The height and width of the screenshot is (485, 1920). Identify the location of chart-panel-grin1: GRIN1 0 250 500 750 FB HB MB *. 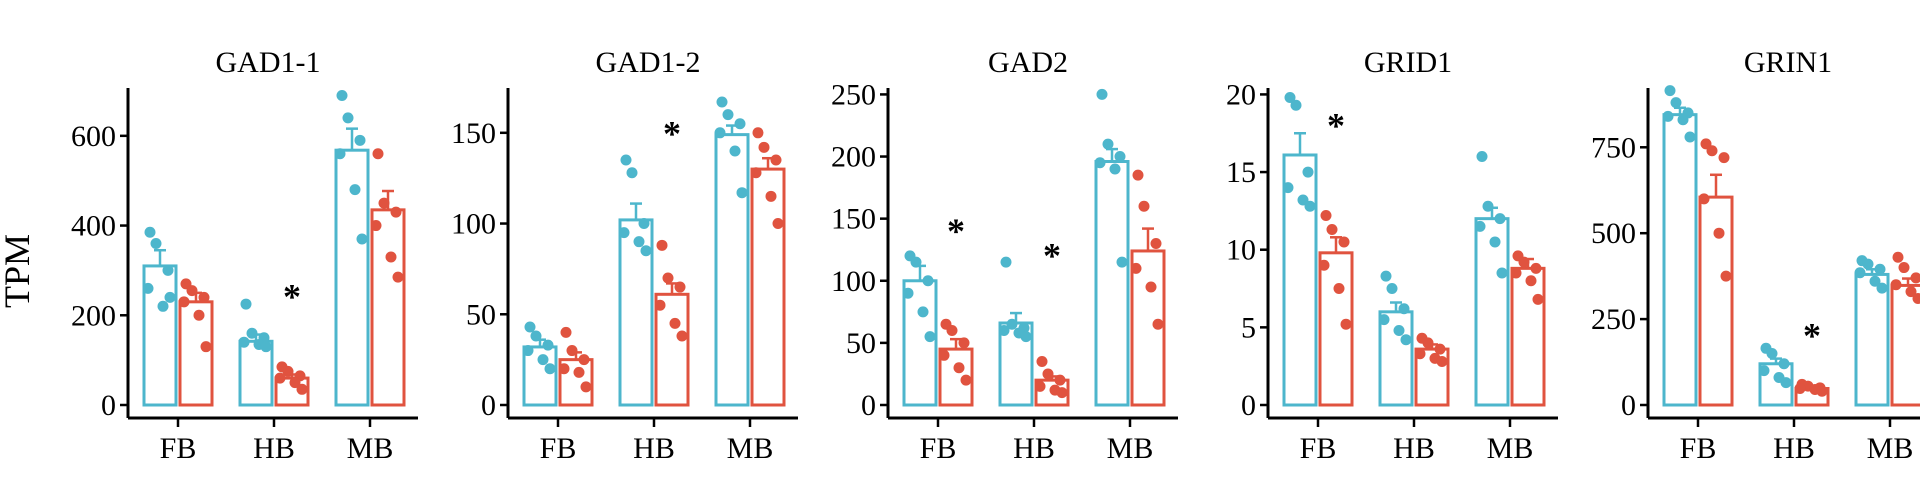
(1755, 255).